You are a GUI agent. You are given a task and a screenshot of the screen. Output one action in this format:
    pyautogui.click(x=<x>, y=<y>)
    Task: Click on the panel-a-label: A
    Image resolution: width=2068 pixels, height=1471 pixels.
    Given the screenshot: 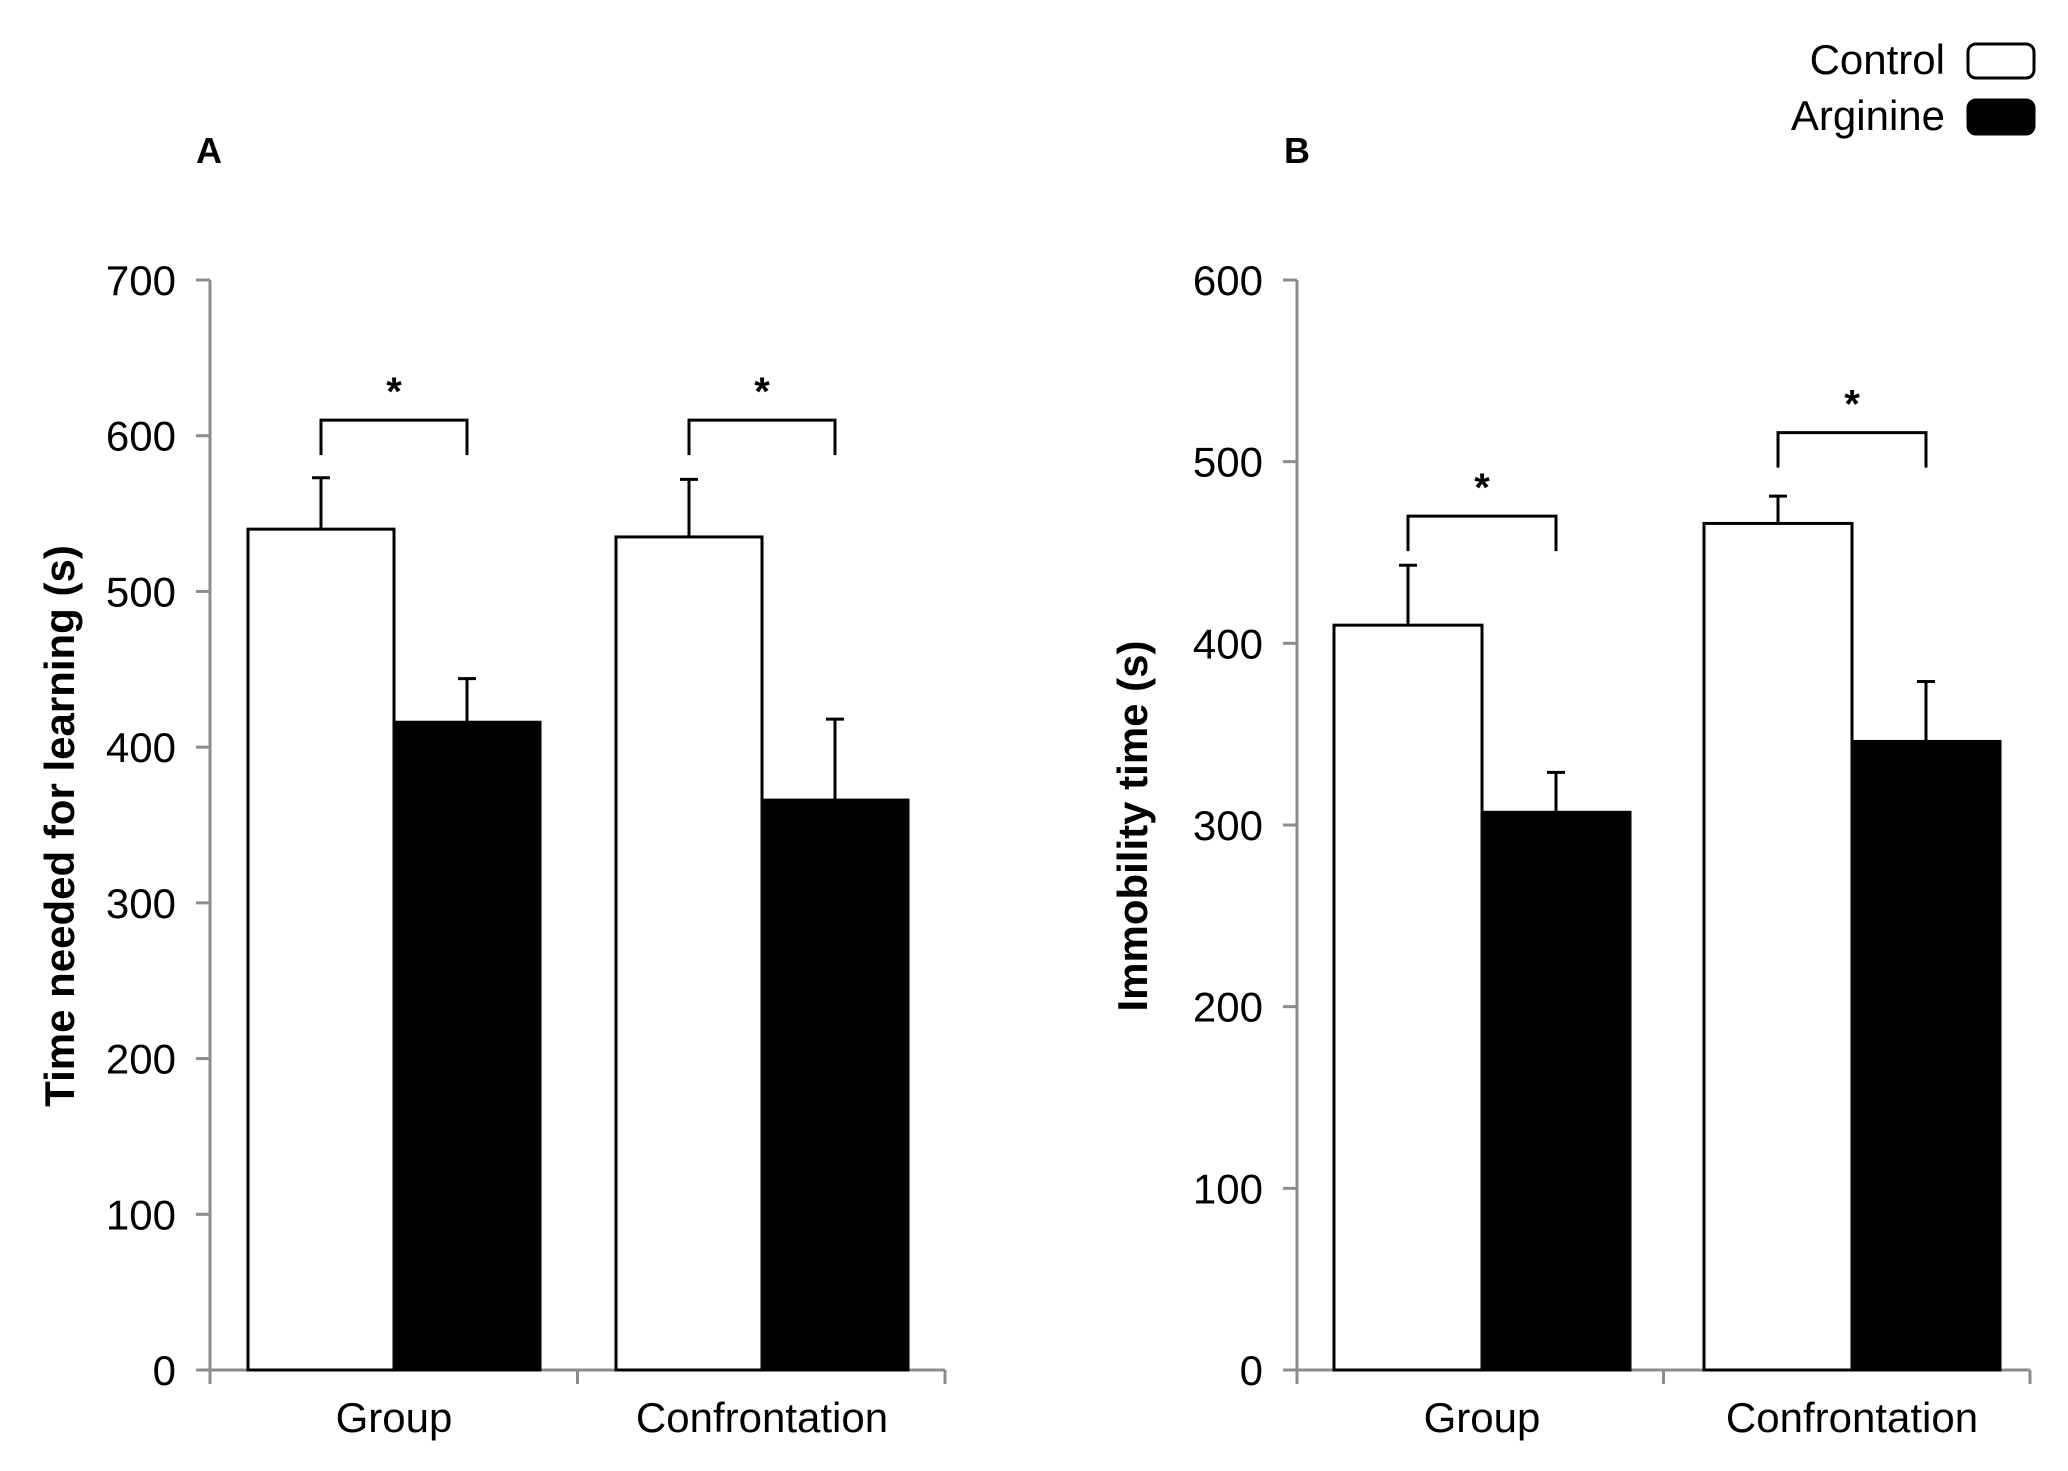 What is the action you would take?
    pyautogui.click(x=209, y=150)
    